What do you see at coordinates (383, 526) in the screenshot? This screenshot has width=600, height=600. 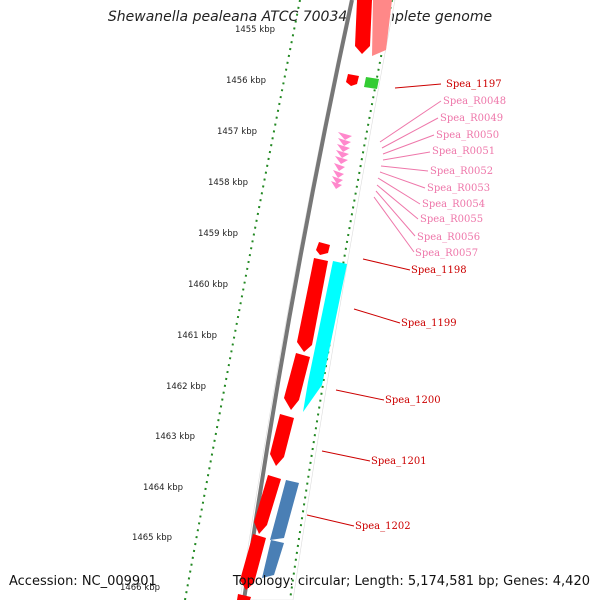 I see `feature-label-cds: Spea_1202` at bounding box center [383, 526].